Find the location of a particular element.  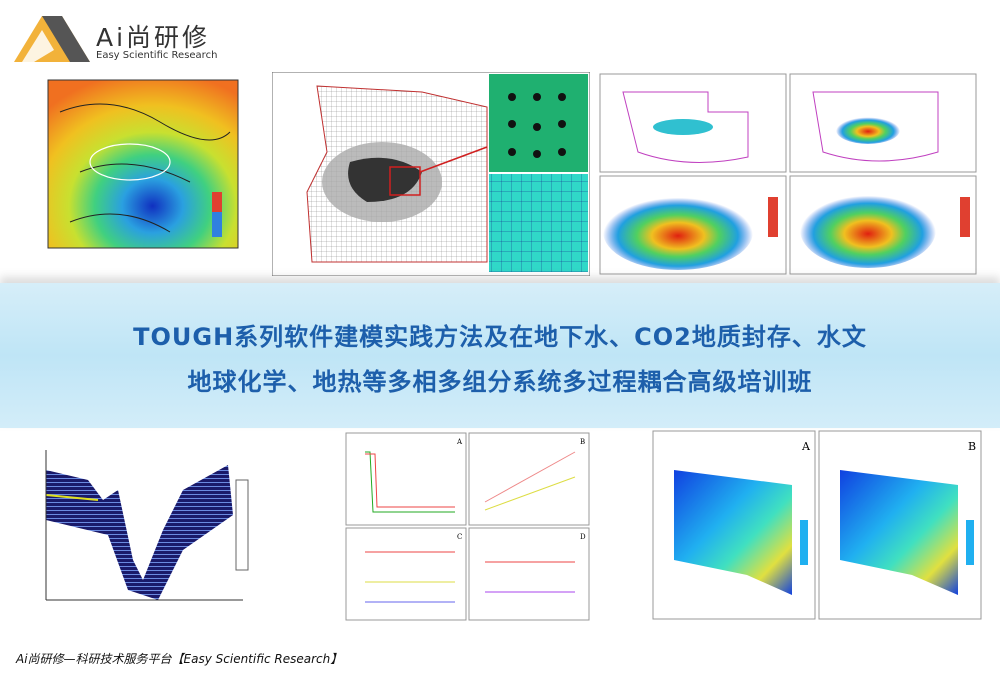

plot-label: B is located at coordinates (582, 442).